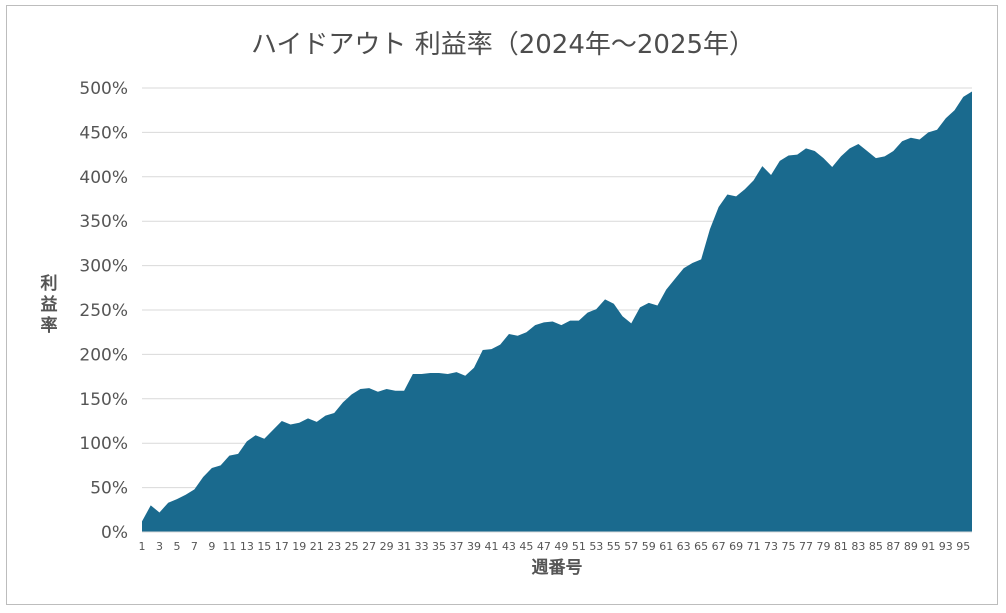  Describe the element at coordinates (457, 546) in the screenshot. I see `x-tick-label: 37` at that location.